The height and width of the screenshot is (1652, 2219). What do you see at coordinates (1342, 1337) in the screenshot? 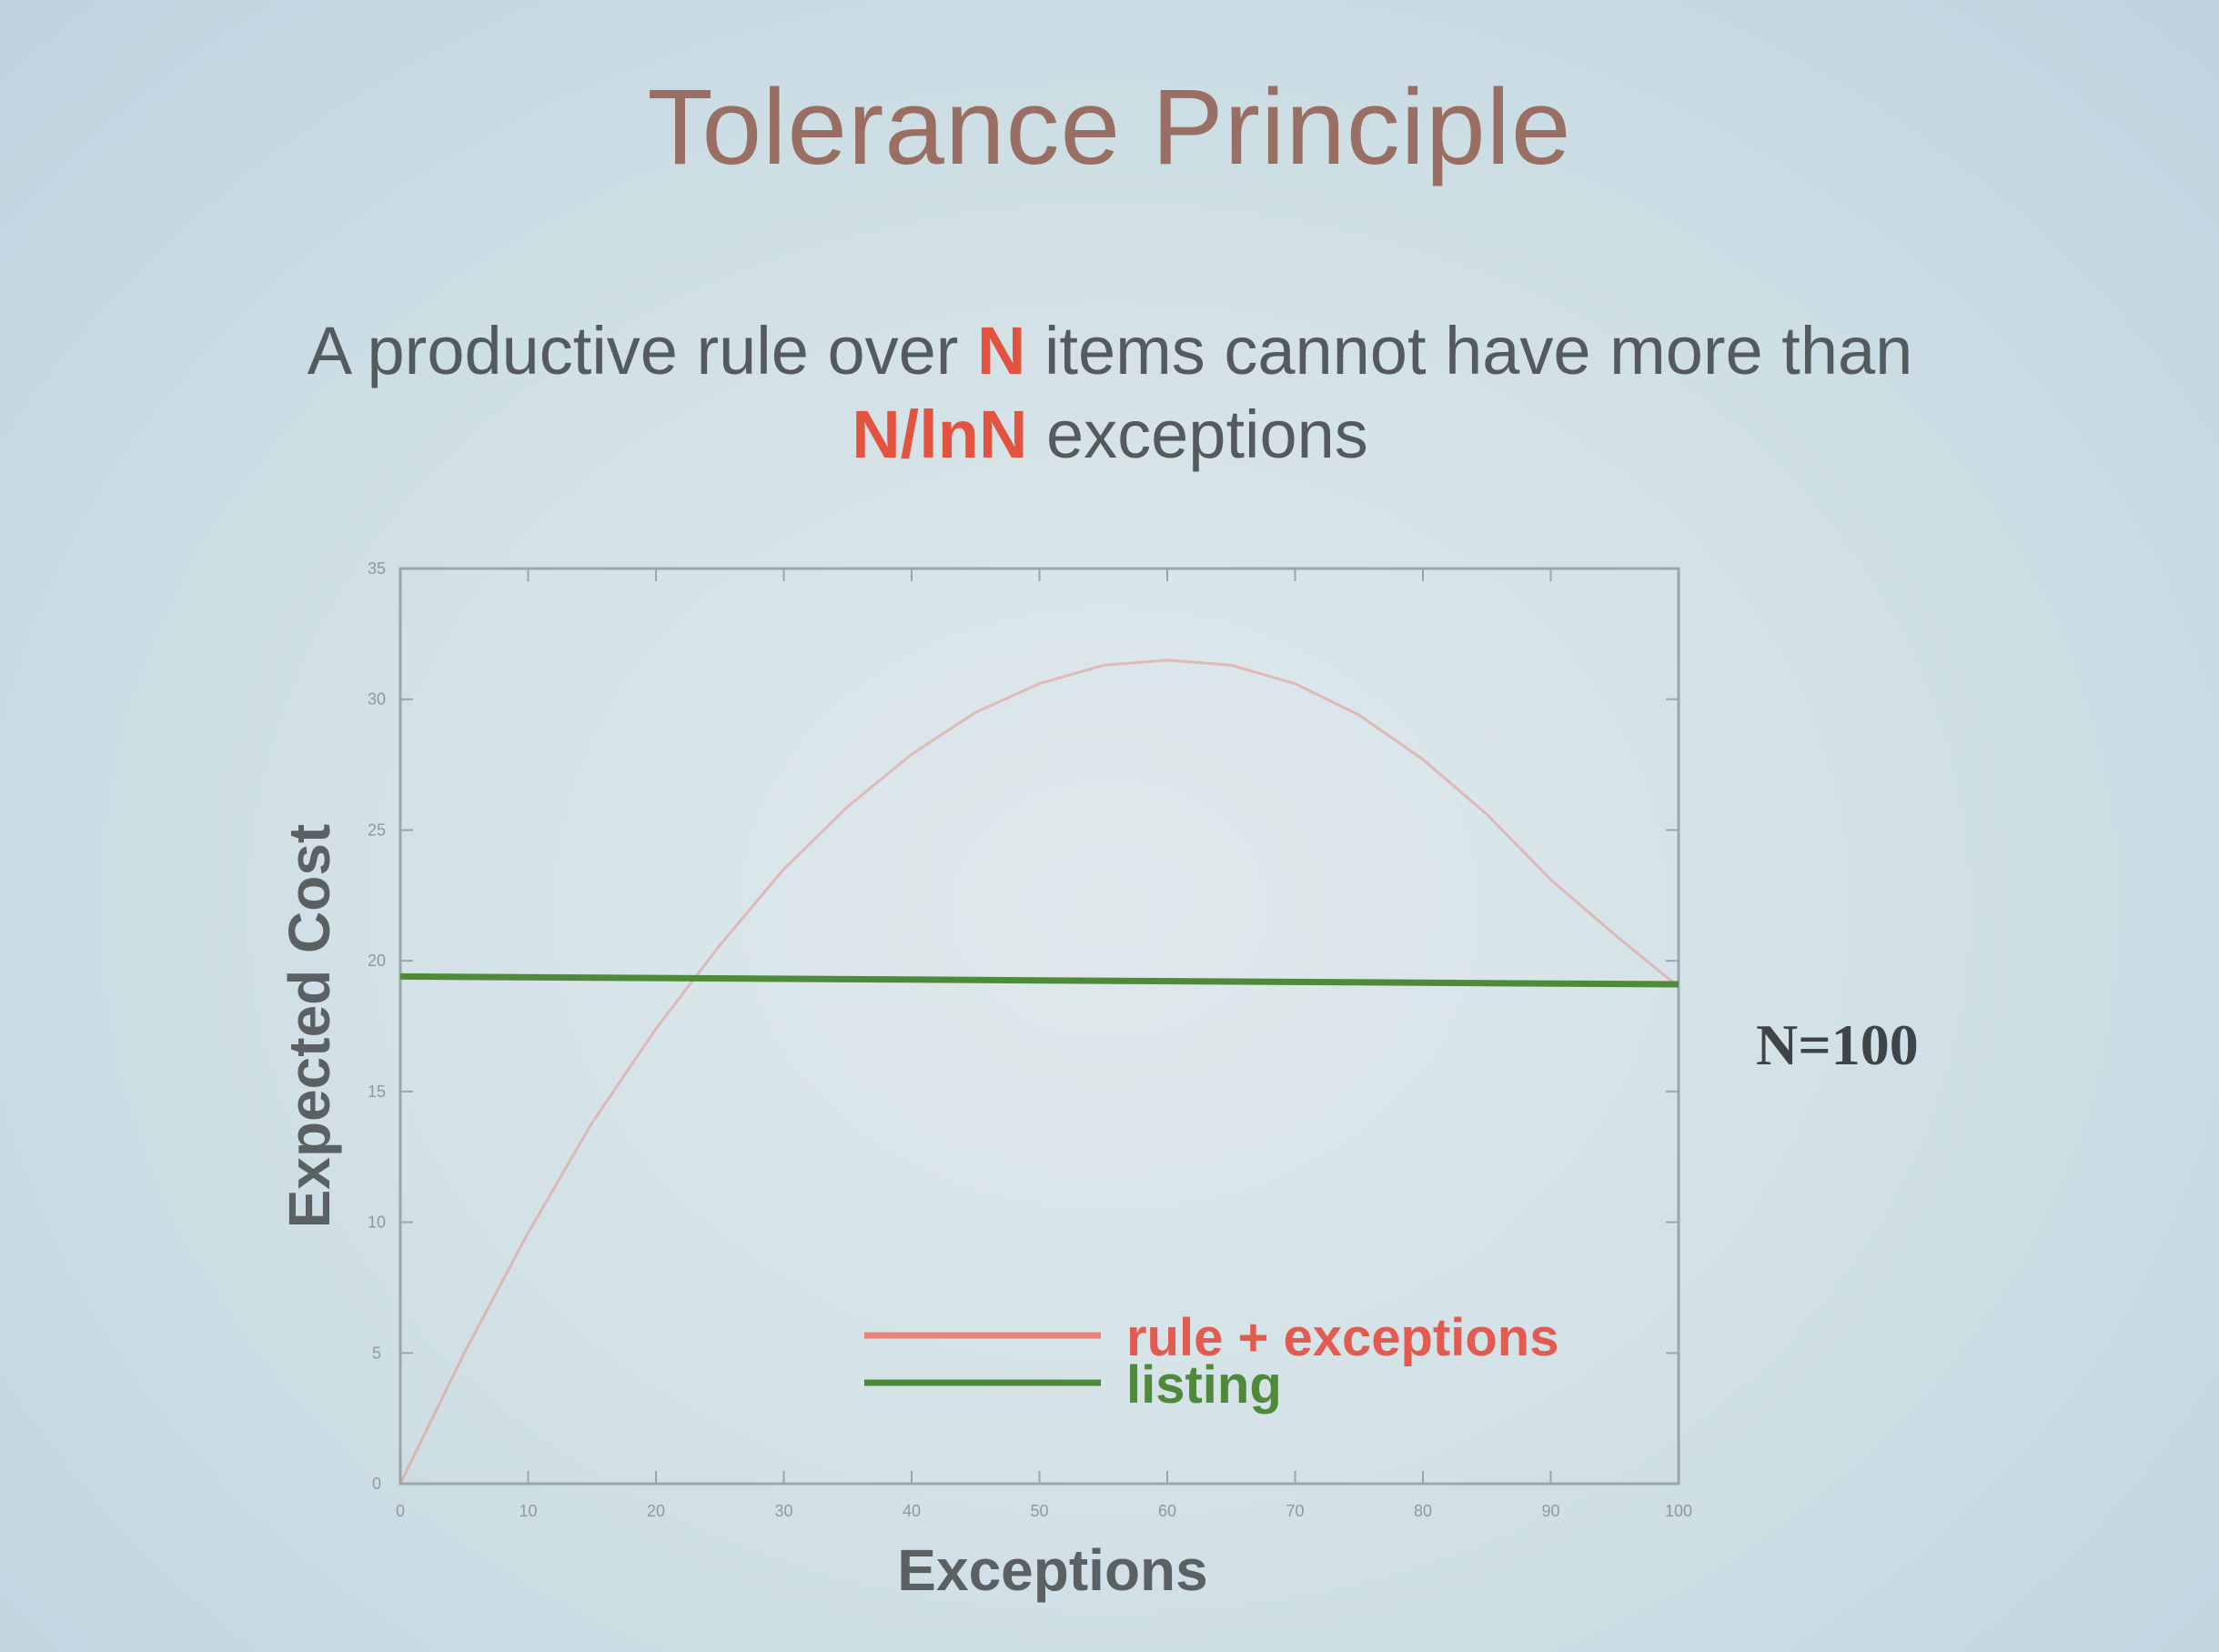
I see `legend-rule-exceptions-label: rule + exceptions` at bounding box center [1342, 1337].